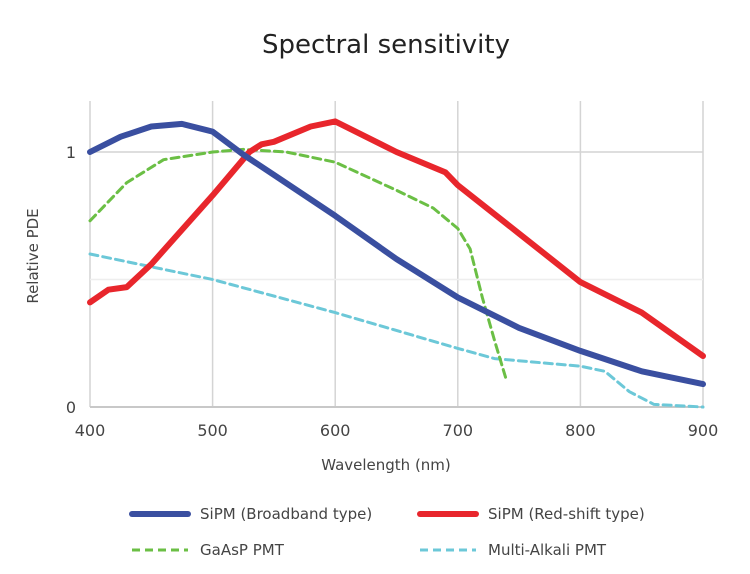  What do you see at coordinates (90, 430) in the screenshot?
I see `x-tick-label: 400` at bounding box center [90, 430].